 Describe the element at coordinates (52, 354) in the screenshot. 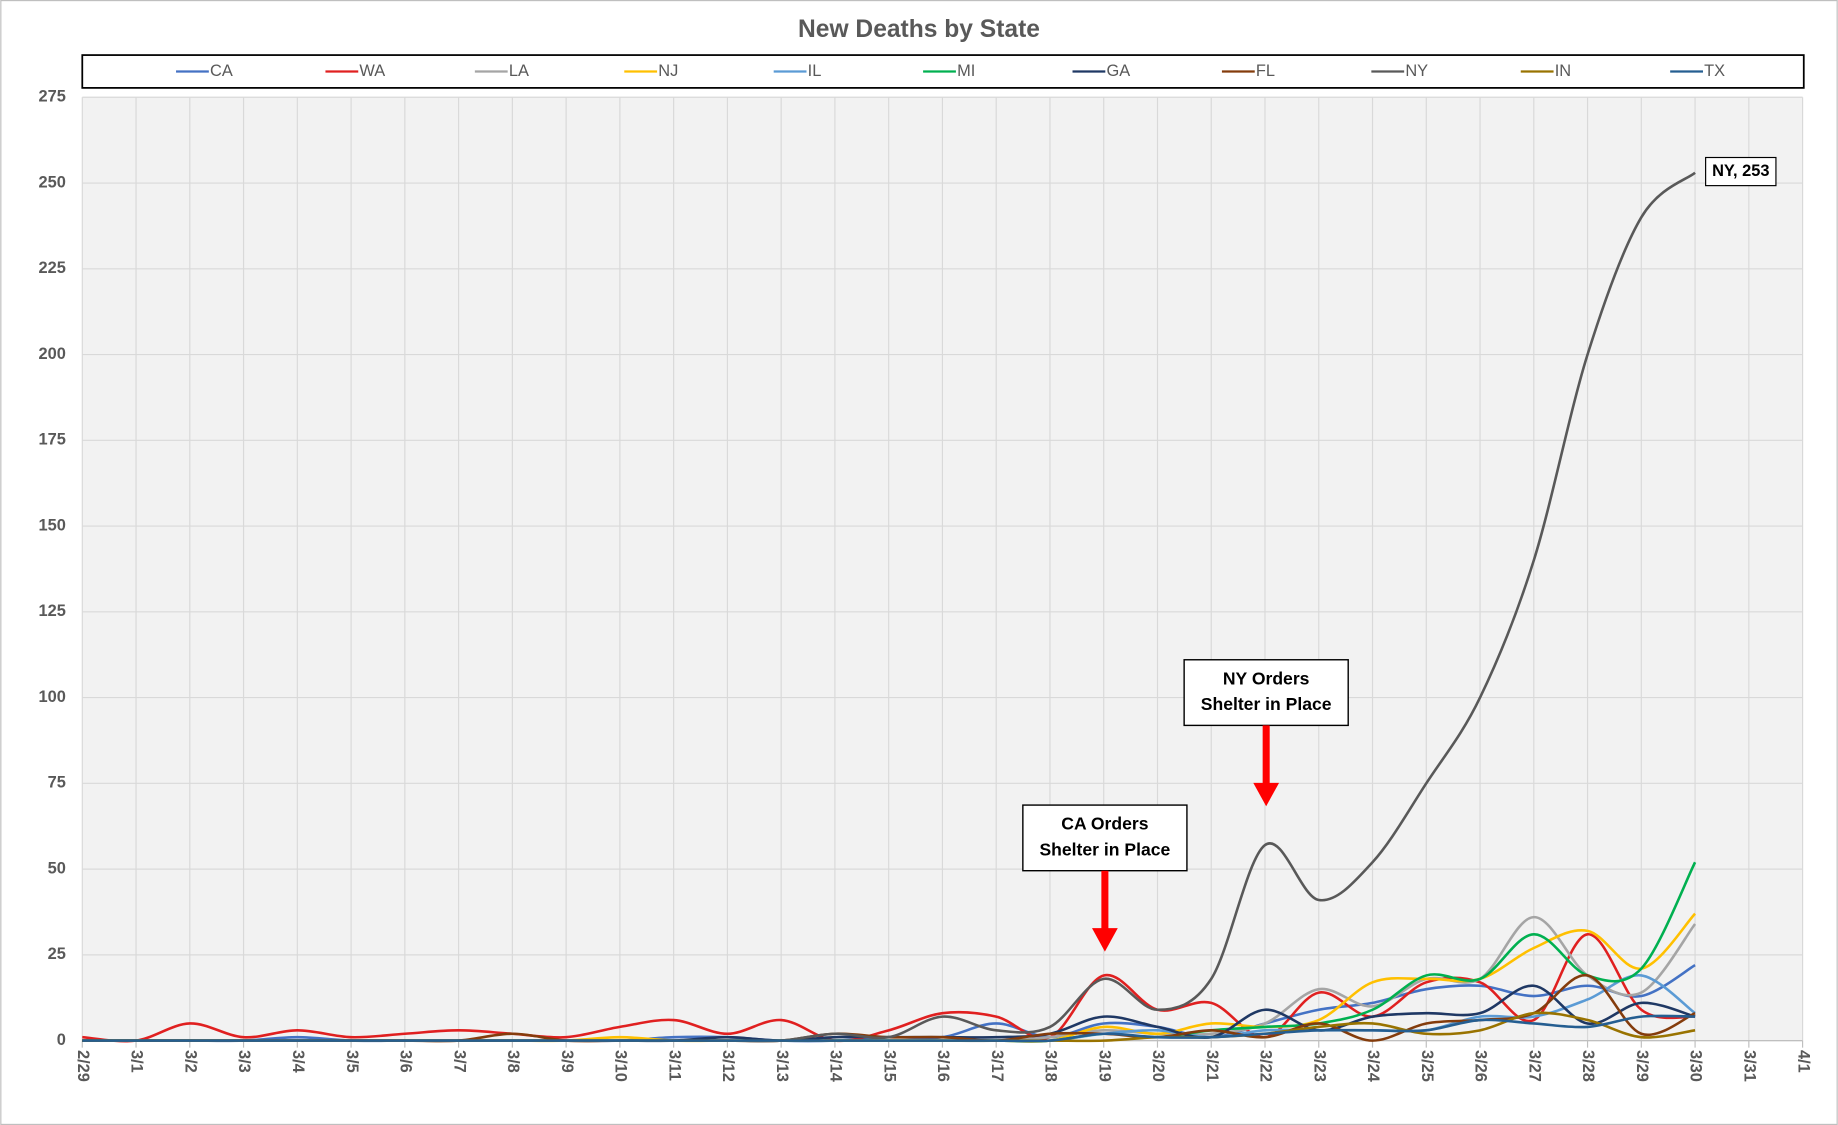

I see `y-tick-label: 200` at that location.